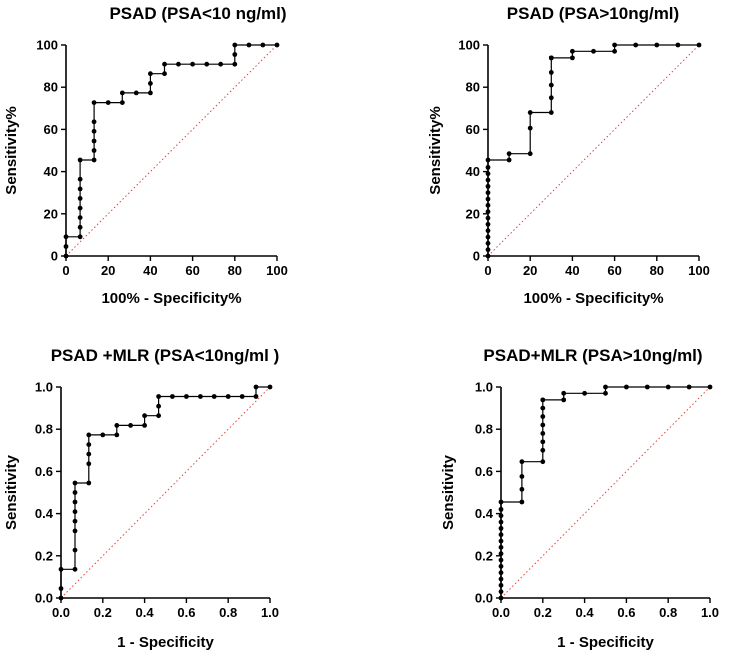 This screenshot has height=657, width=738. What do you see at coordinates (484, 555) in the screenshot?
I see `y-tick-label: 0.2` at bounding box center [484, 555].